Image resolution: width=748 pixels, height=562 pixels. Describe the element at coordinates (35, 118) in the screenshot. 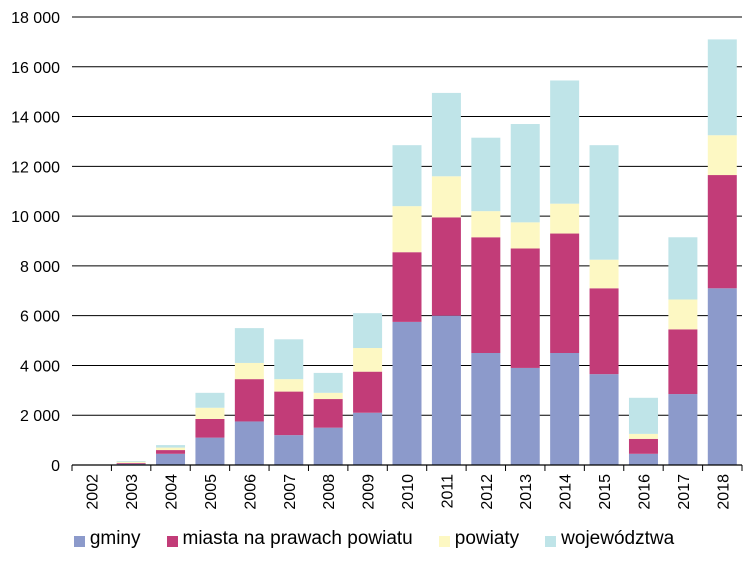

I see `y-tick-label: 14 000` at that location.